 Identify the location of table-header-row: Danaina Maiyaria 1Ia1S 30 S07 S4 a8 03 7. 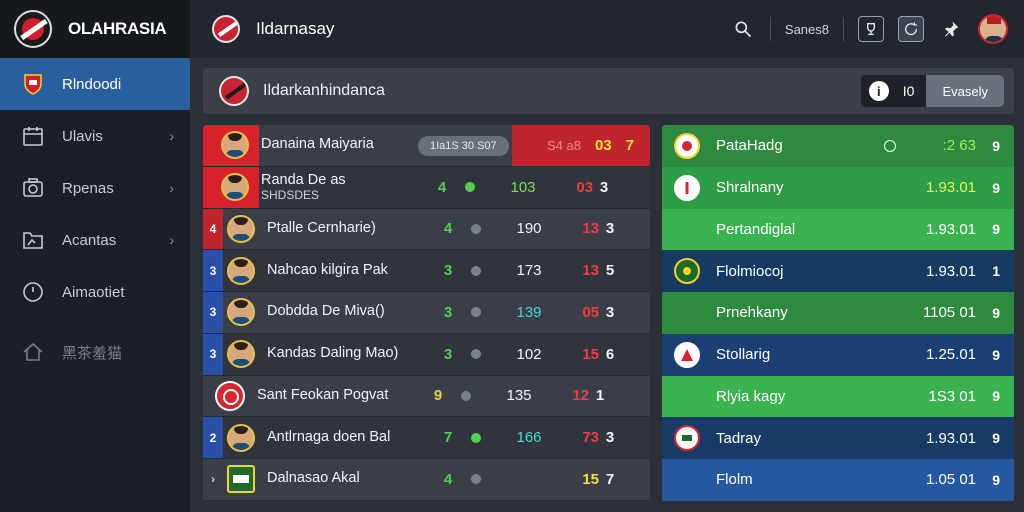
(426, 146).